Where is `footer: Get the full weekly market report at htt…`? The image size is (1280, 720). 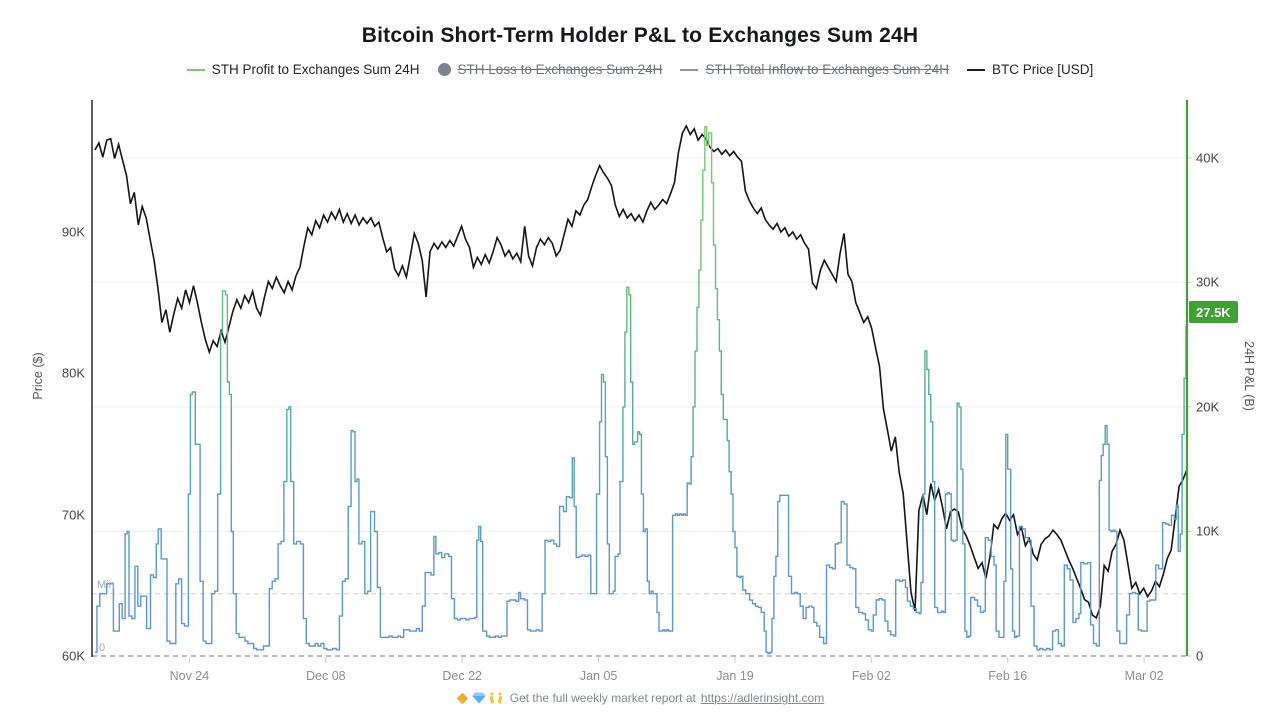
footer: Get the full weekly market report at htt… is located at coordinates (640, 698).